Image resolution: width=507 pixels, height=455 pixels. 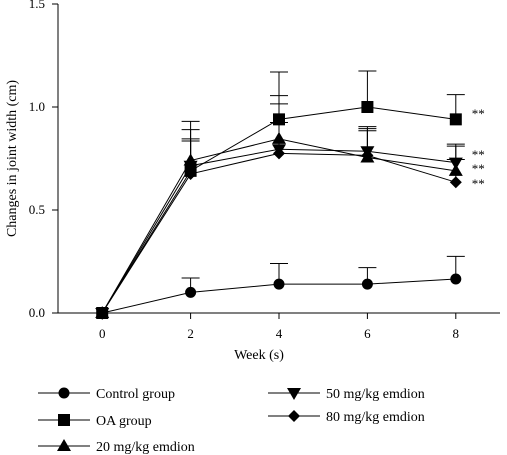 What do you see at coordinates (135, 394) in the screenshot?
I see `legend-label: Control group` at bounding box center [135, 394].